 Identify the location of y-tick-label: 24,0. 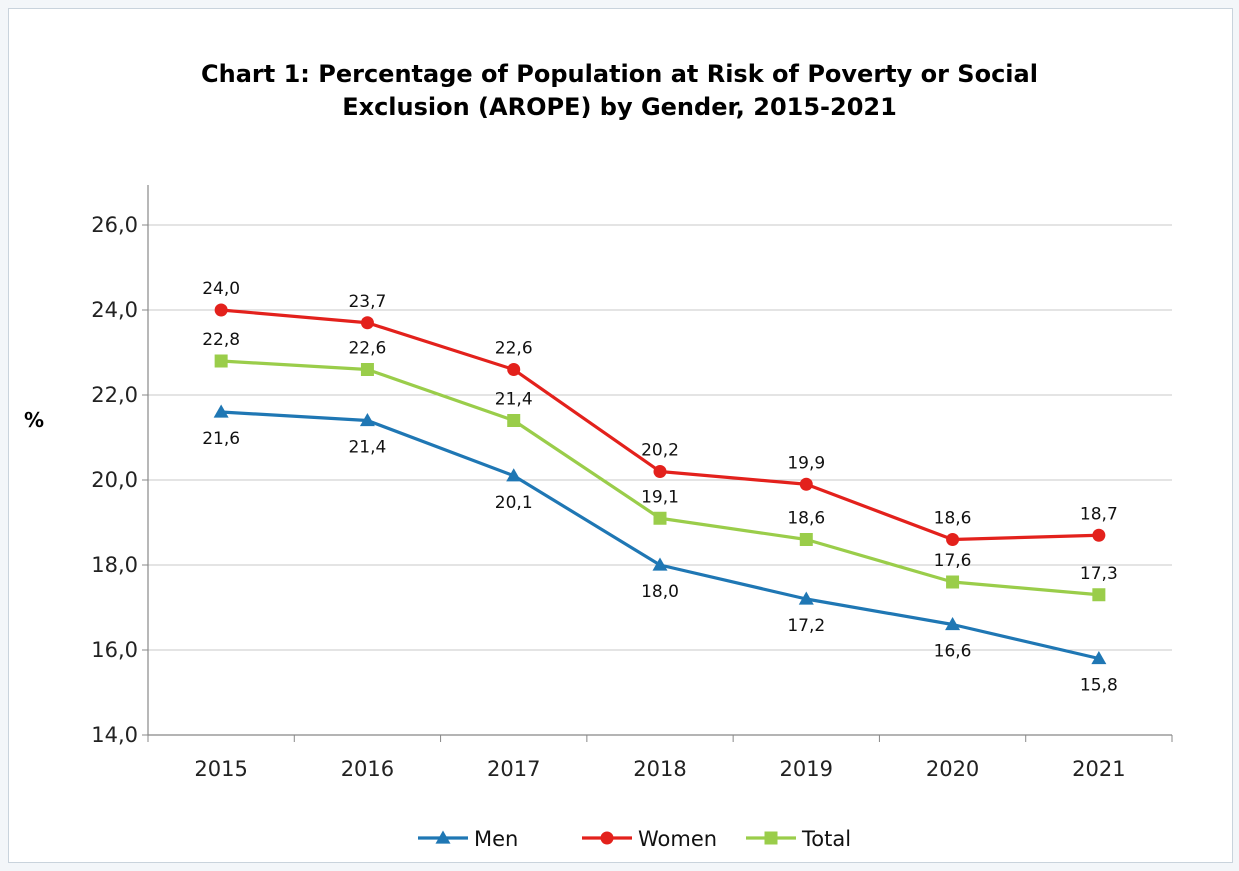
(114, 310).